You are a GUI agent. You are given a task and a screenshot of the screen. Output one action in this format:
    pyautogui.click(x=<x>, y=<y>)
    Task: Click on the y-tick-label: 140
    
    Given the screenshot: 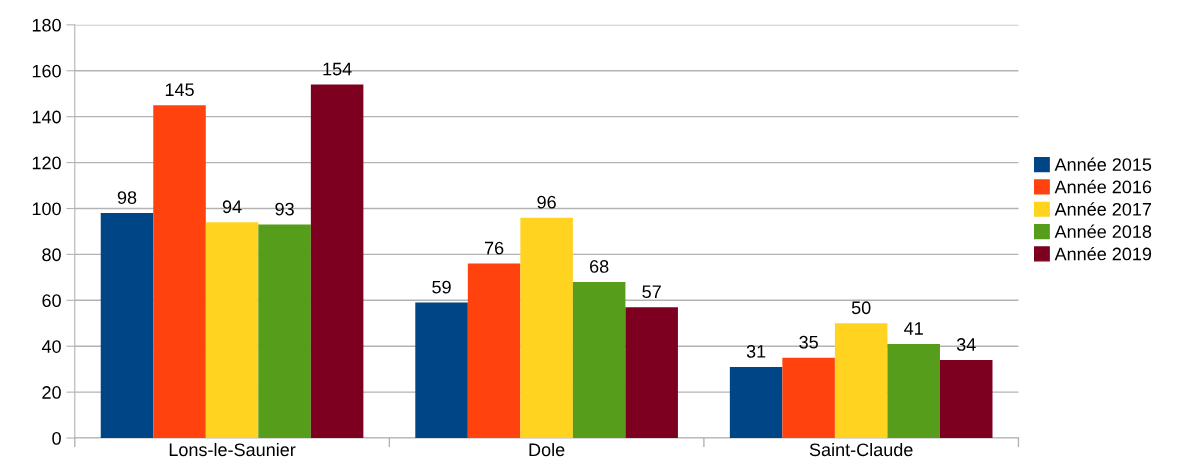 What is the action you would take?
    pyautogui.click(x=46, y=117)
    